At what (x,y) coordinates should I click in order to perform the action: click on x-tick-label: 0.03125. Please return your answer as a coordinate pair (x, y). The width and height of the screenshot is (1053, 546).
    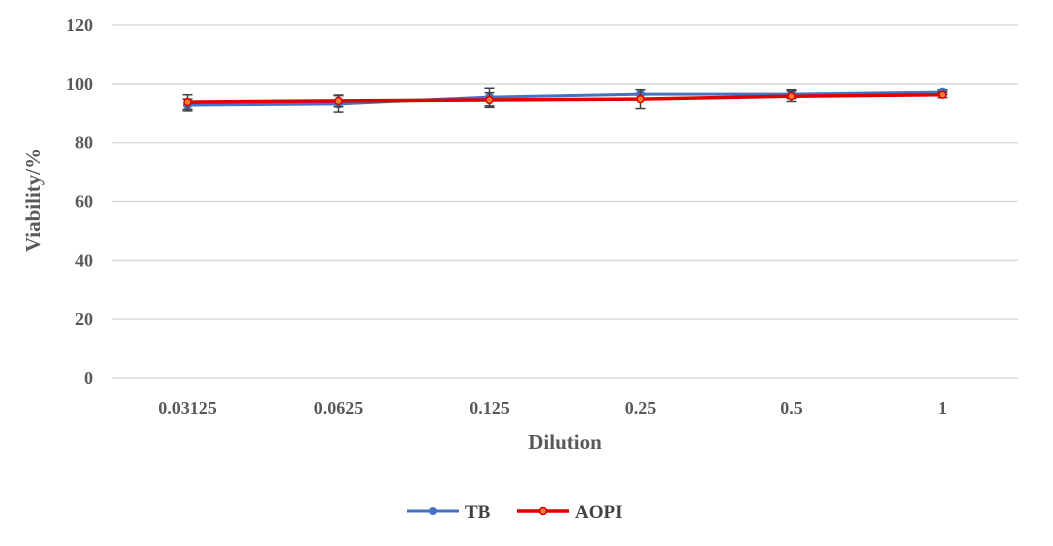
    Looking at the image, I should click on (187, 408).